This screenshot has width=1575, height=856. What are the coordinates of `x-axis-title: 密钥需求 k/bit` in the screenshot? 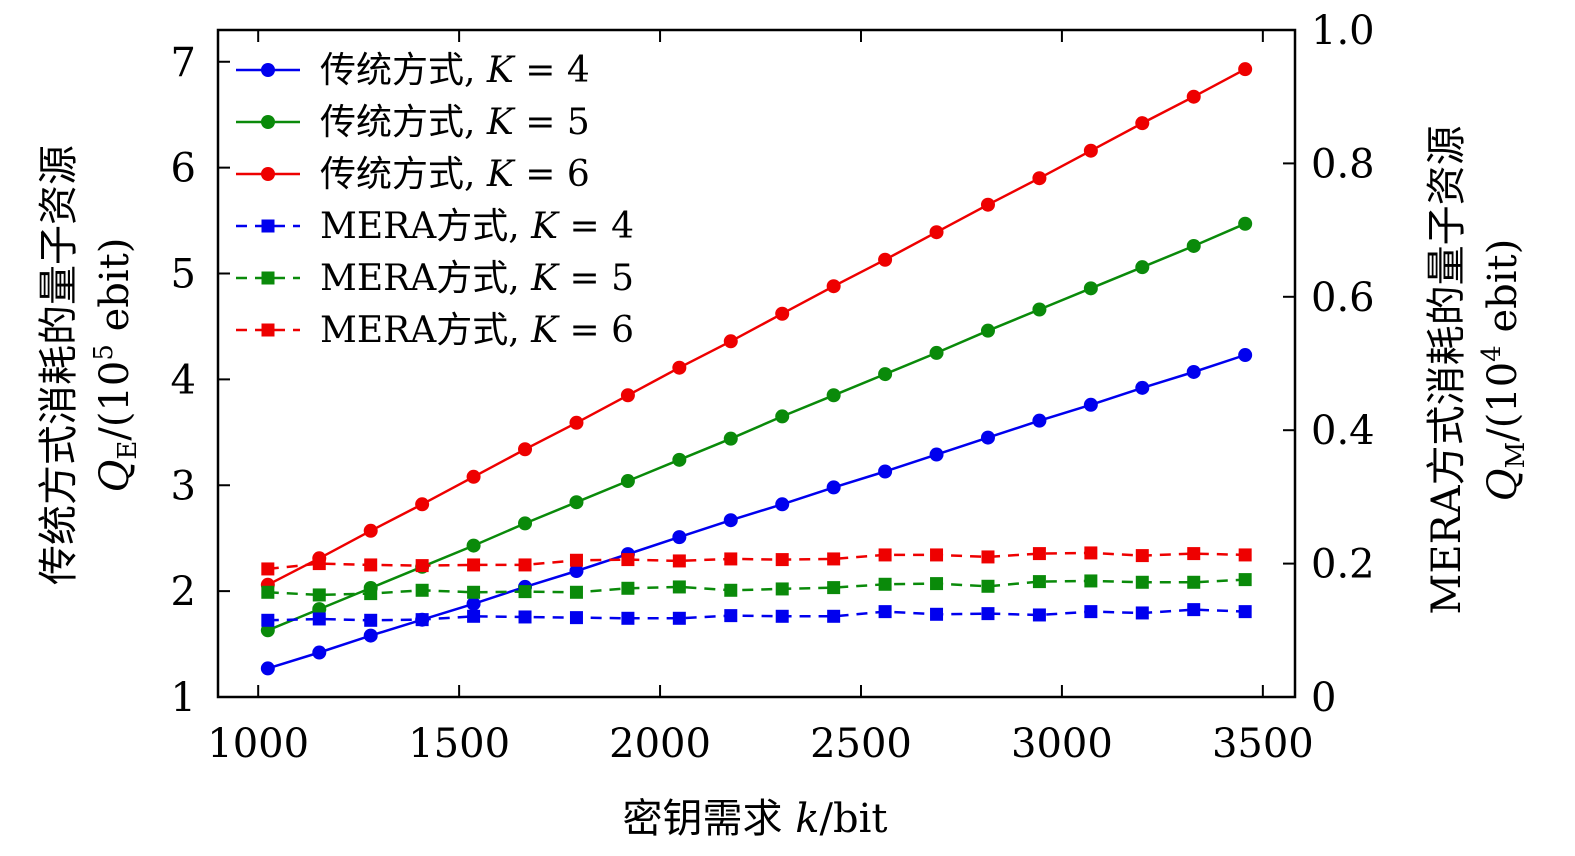 It's located at (755, 819).